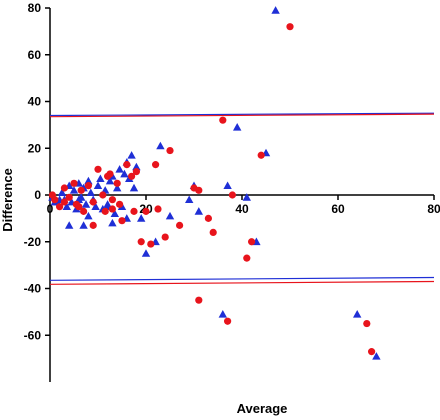 The width and height of the screenshot is (440, 420). I want to click on y-axis-title: Difference, so click(7, 200).